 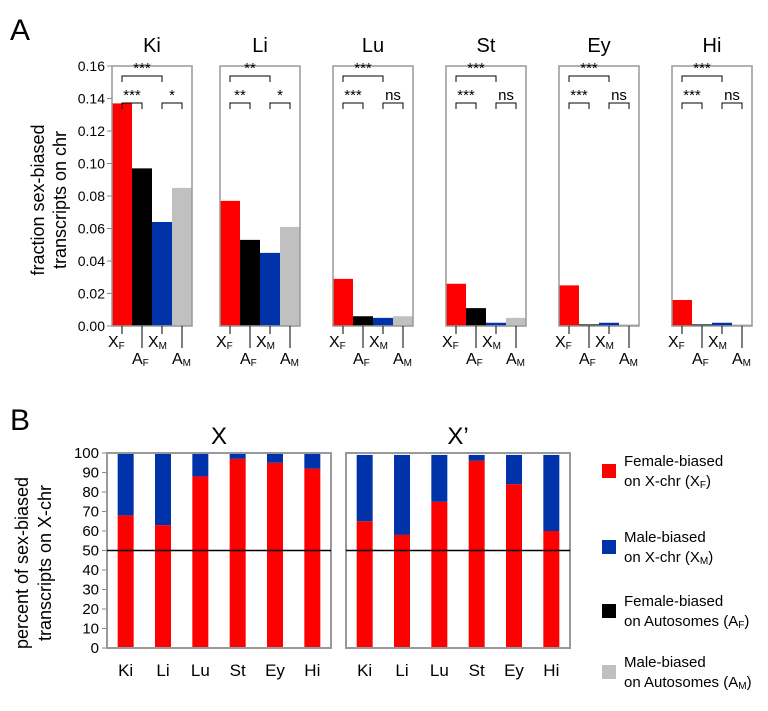 What do you see at coordinates (665, 537) in the screenshot?
I see `legend-label-line1: Male-biased` at bounding box center [665, 537].